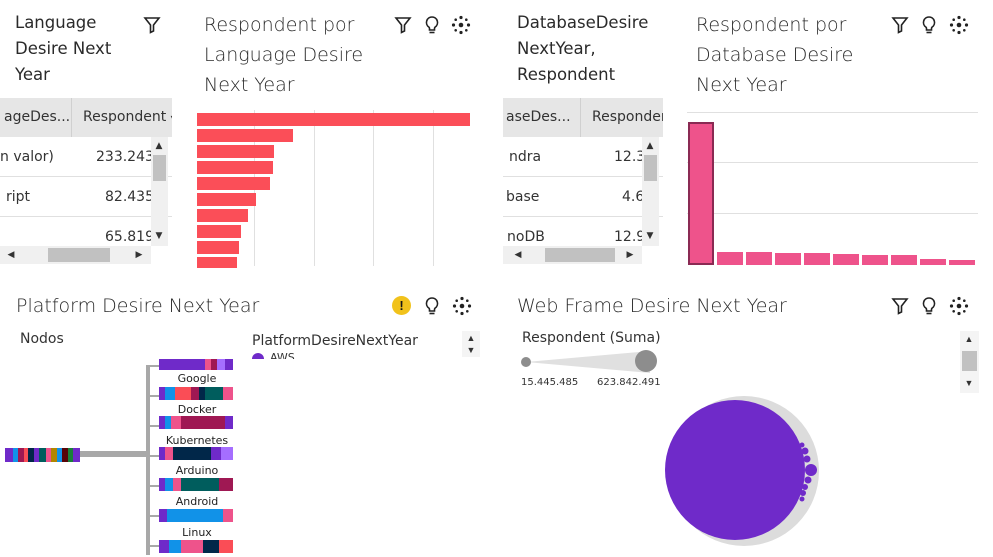 This screenshot has height=557, width=993. Describe the element at coordinates (302, 355) in the screenshot. I see `legend-item-aws: AWS` at that location.